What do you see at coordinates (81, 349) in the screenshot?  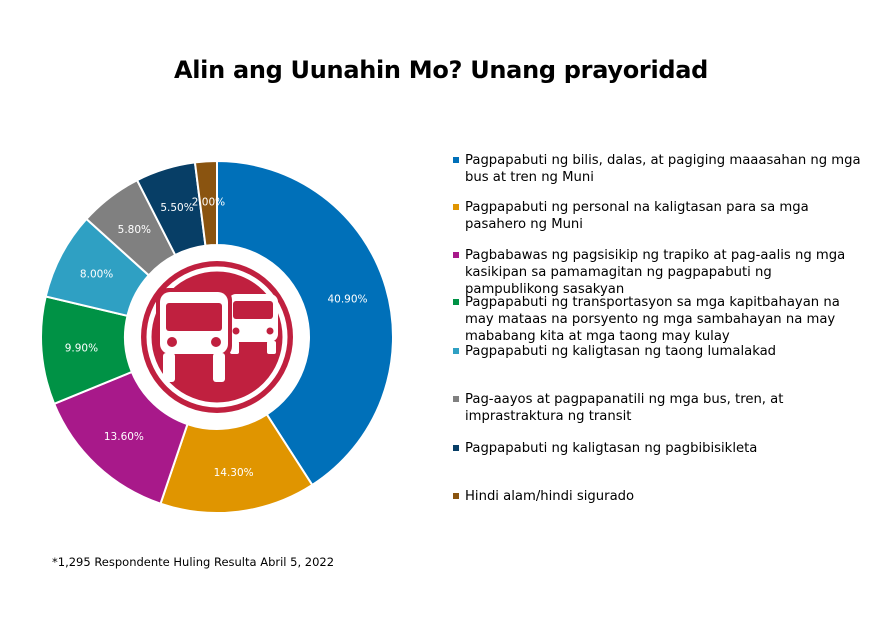 I see `slice-value-label: 9.90%` at bounding box center [81, 349].